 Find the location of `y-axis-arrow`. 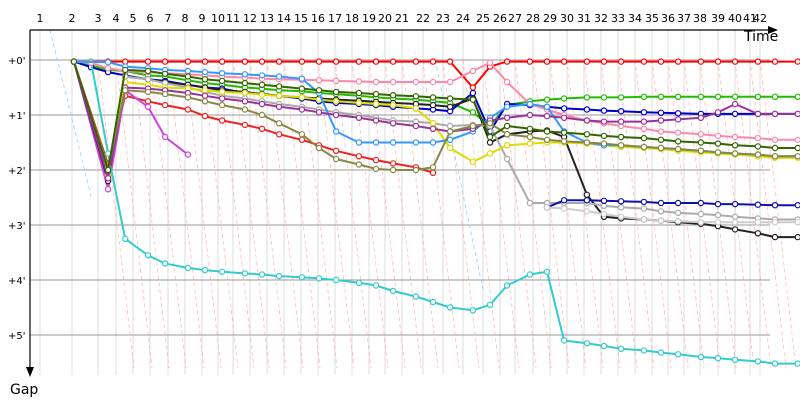

y-axis-arrow is located at coordinates (30, 372).